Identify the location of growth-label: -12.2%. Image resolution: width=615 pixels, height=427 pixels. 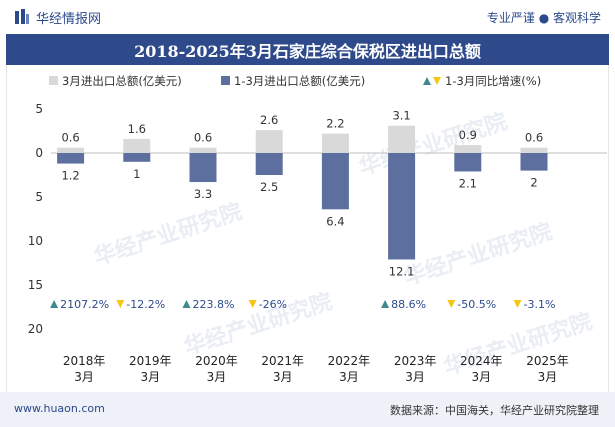
(145, 304).